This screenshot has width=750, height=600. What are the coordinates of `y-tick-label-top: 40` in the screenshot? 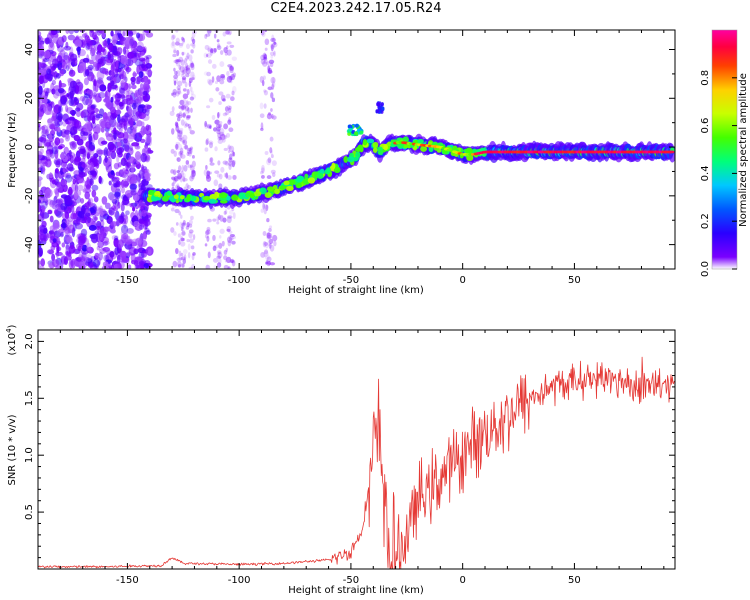 It's located at (29, 49).